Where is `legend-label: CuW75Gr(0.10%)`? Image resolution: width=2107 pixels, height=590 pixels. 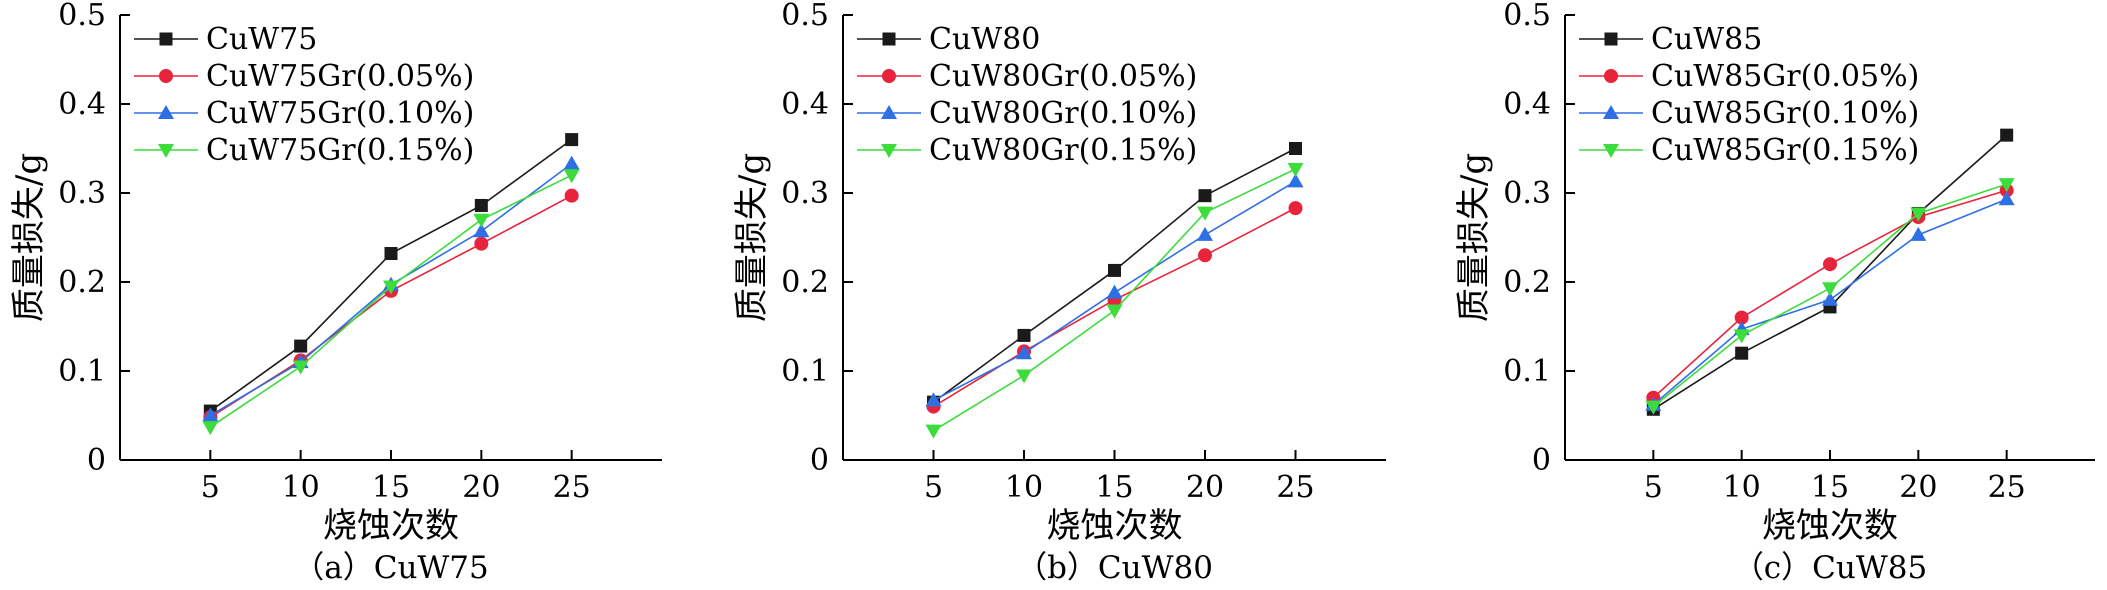
legend-label: CuW75Gr(0.10%) is located at coordinates (340, 113).